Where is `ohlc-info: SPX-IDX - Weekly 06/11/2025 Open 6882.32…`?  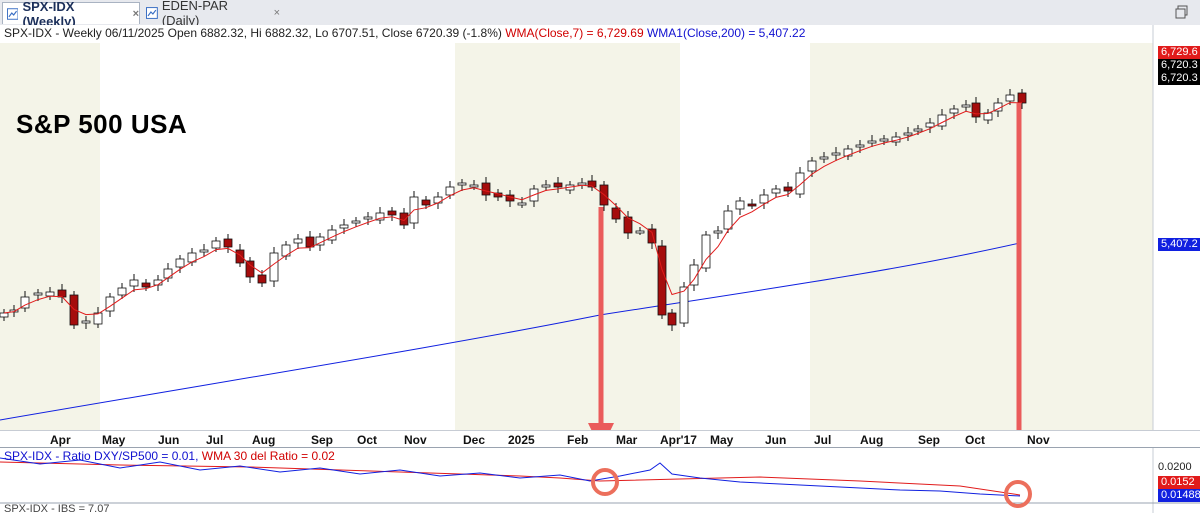 ohlc-info: SPX-IDX - Weekly 06/11/2025 Open 6882.32… is located at coordinates (253, 33).